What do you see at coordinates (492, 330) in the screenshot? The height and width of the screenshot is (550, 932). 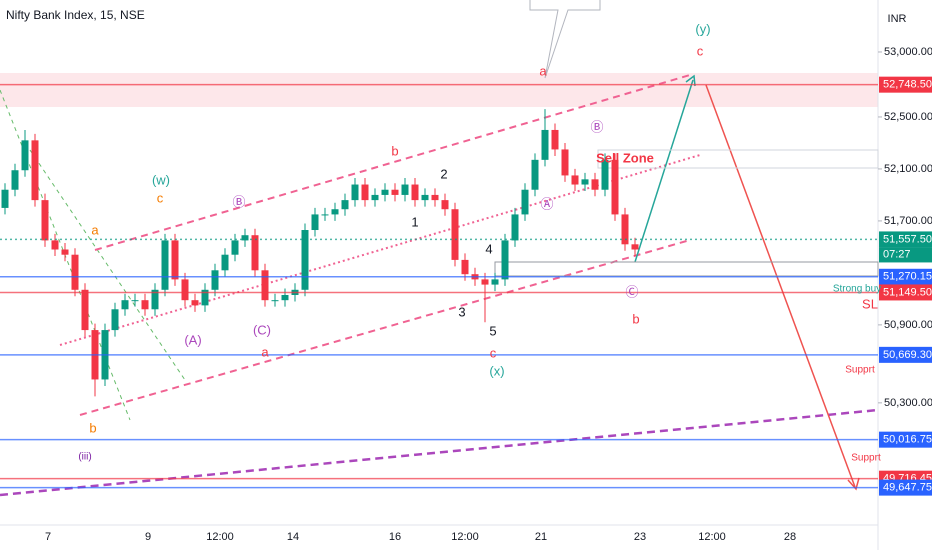 I see `wave-label: 5` at bounding box center [492, 330].